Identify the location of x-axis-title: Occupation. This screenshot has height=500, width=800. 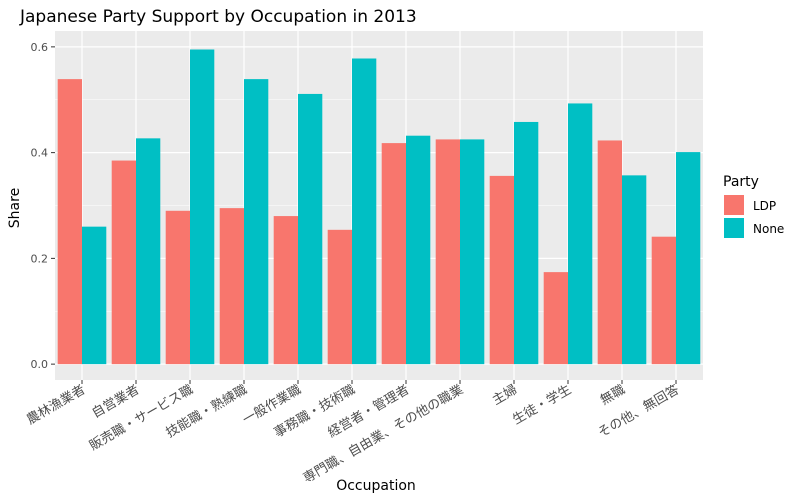
(376, 486).